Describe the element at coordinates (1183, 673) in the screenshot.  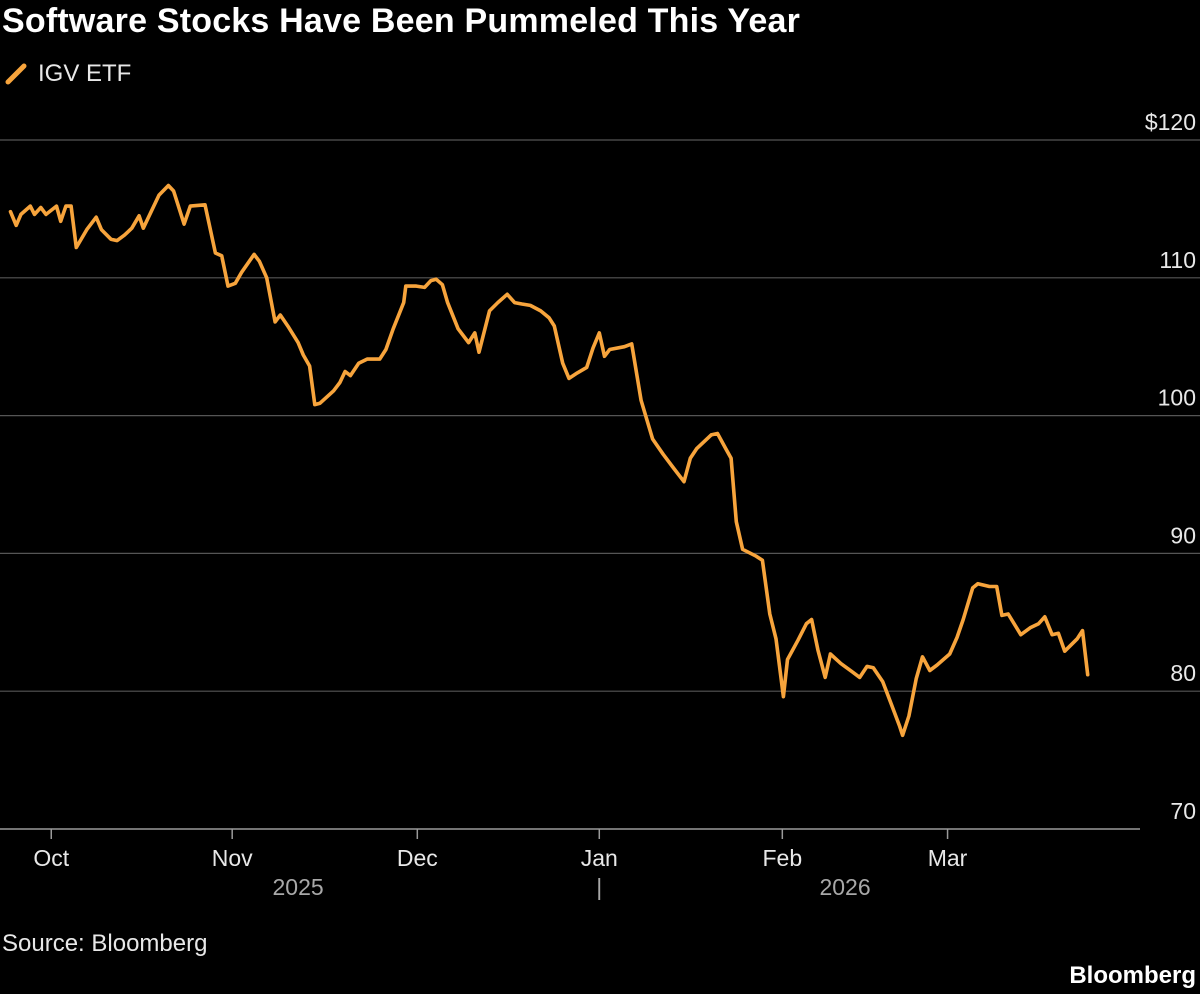
I see `y-tick-label: 80` at that location.